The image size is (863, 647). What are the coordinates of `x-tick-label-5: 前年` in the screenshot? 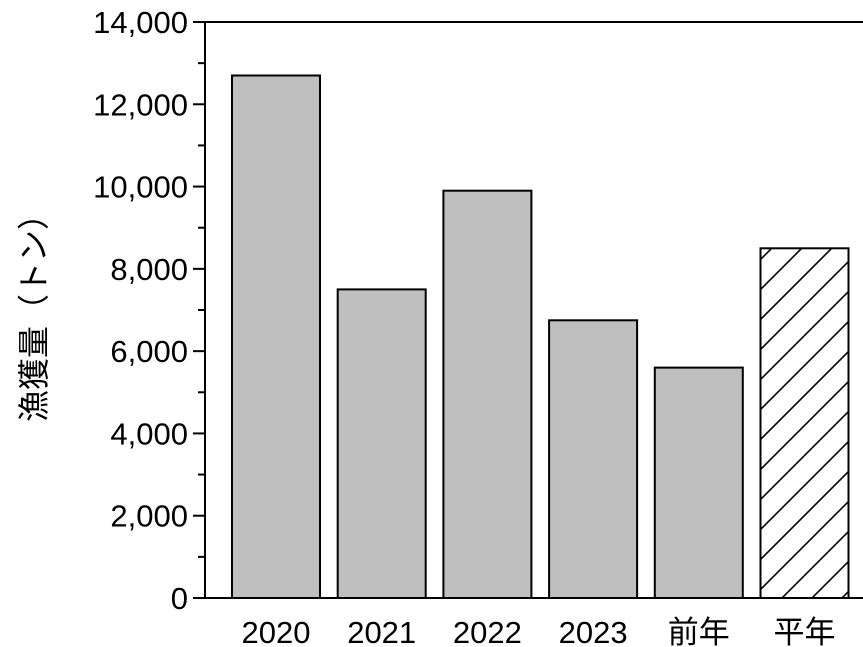 It's located at (699, 631).